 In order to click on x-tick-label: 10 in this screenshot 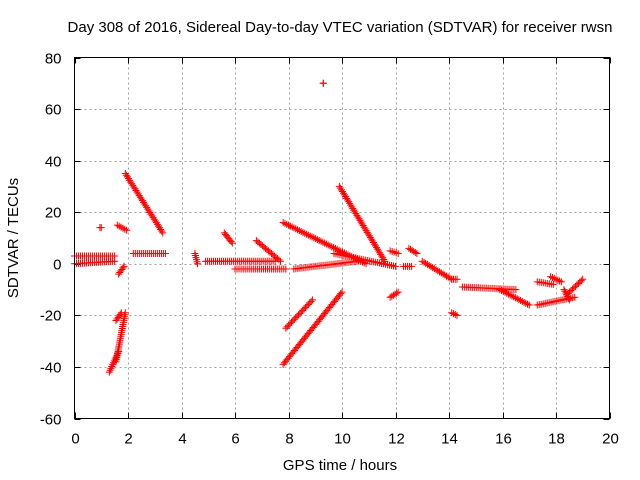, I will do `click(342, 439)`.